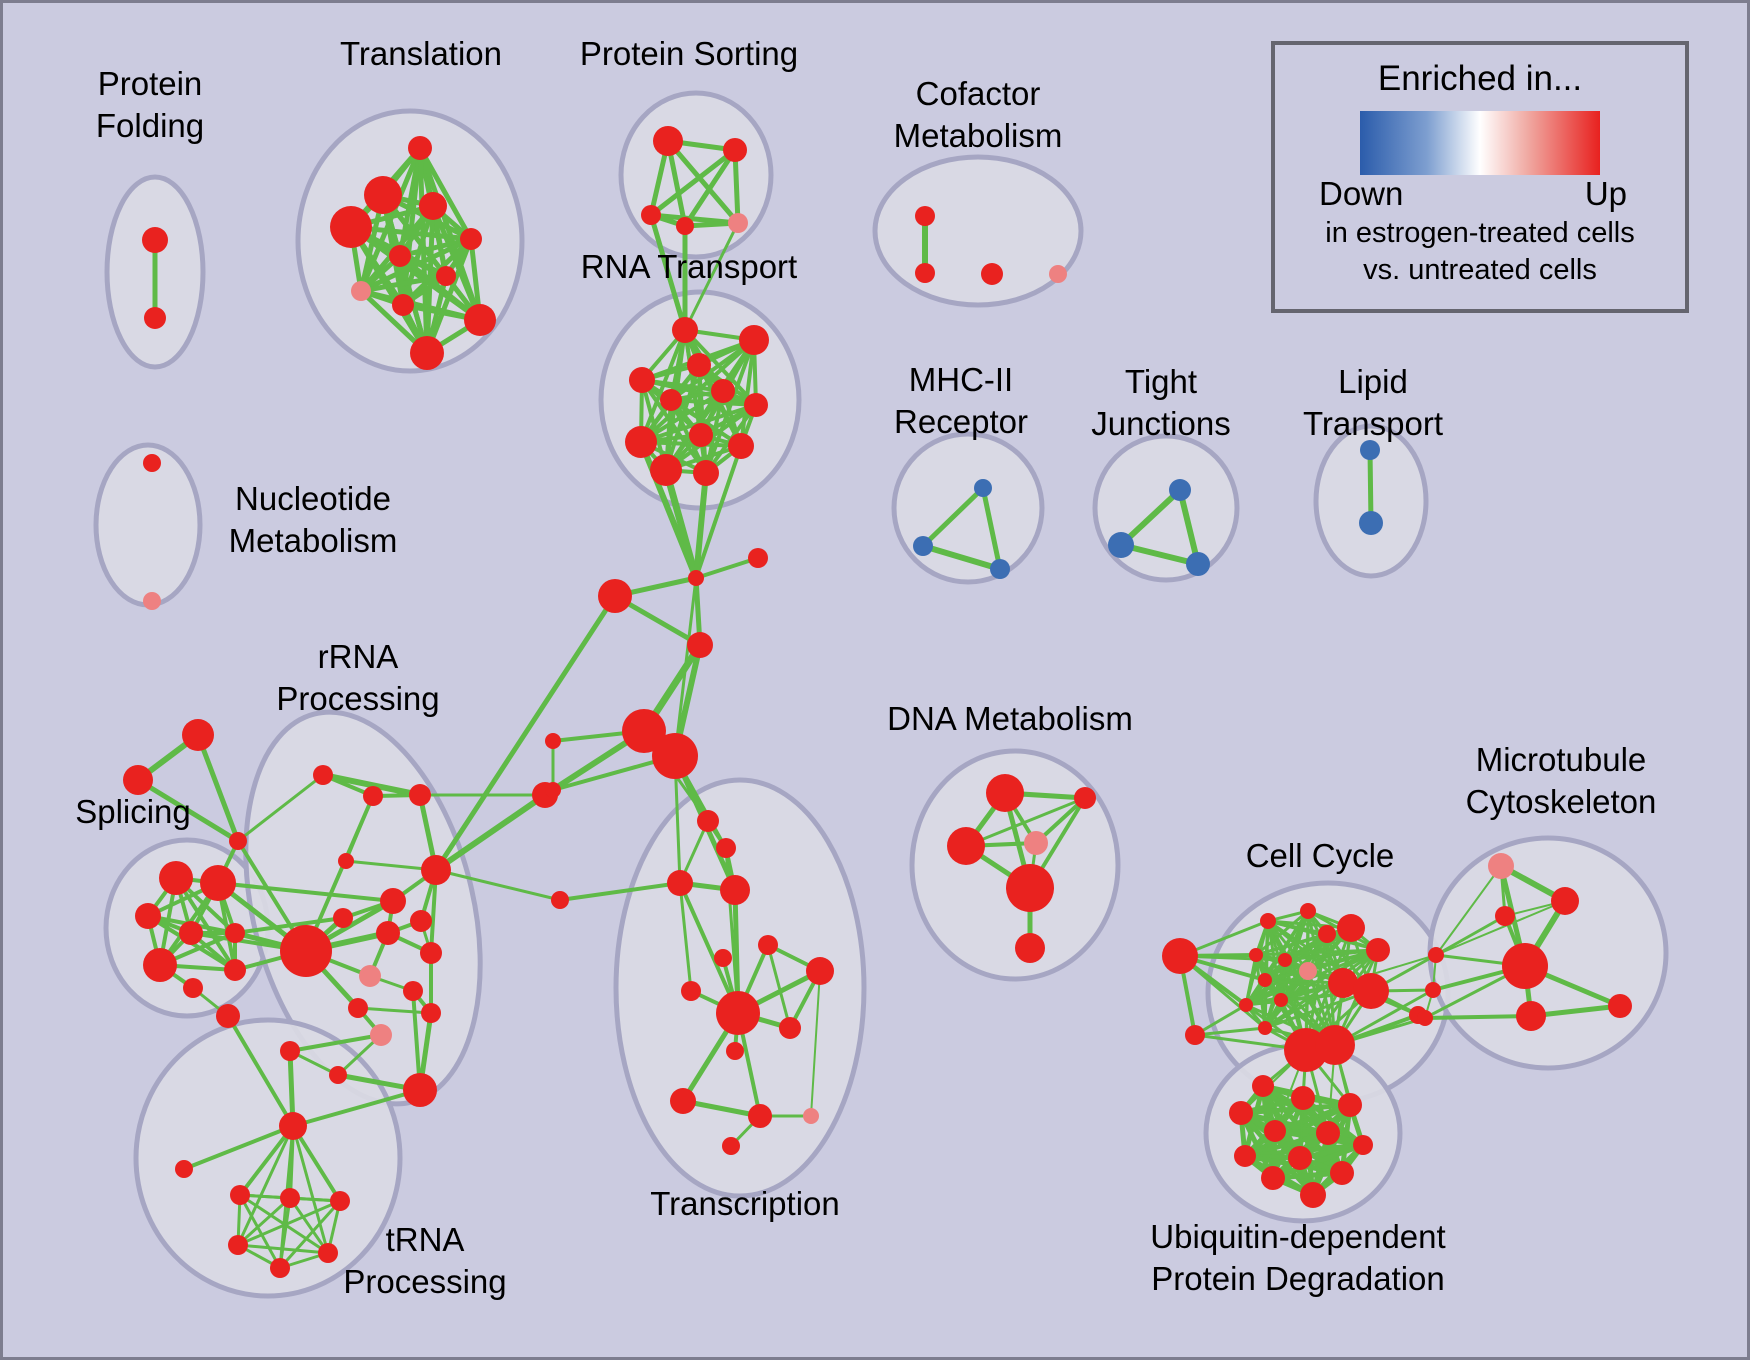 The height and width of the screenshot is (1360, 1750). Describe the element at coordinates (1351, 928) in the screenshot. I see `node-cc6` at that location.